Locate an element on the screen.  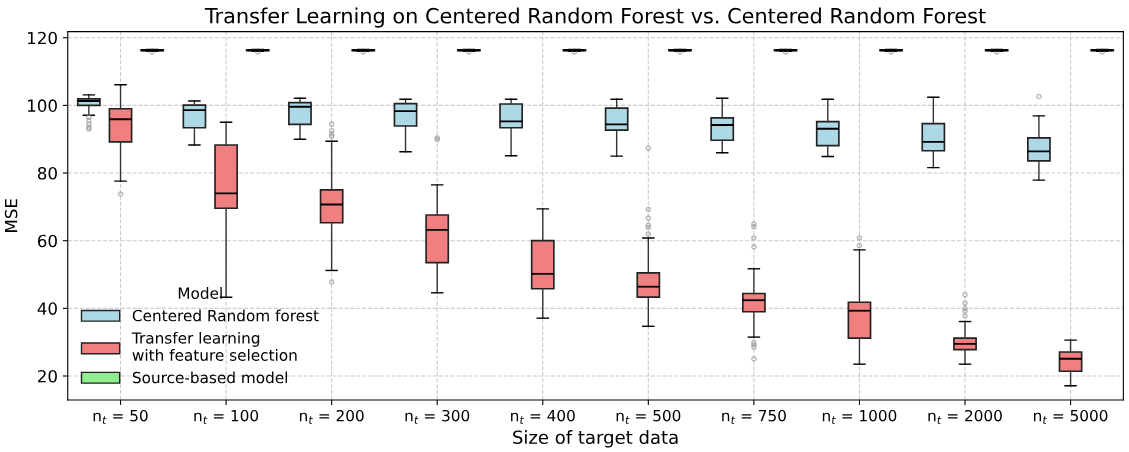
x-tick-label: n$_{t}$ = 500 is located at coordinates (648, 416).